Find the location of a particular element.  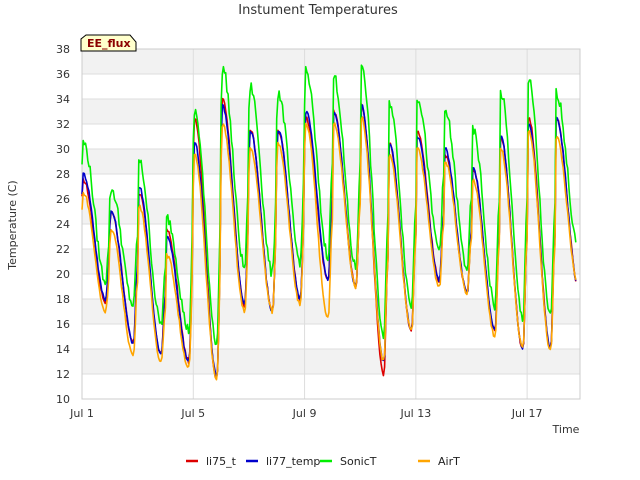

y-tick-label: 12 is located at coordinates (63, 374).